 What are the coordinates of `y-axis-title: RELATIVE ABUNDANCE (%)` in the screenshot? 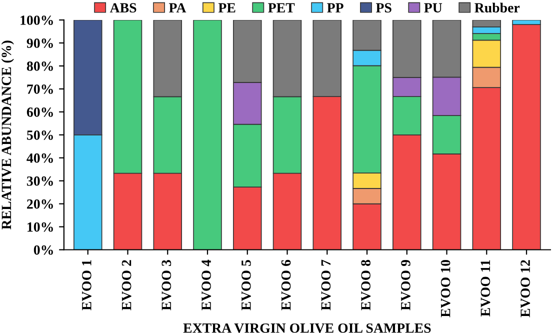 It's located at (7, 135).